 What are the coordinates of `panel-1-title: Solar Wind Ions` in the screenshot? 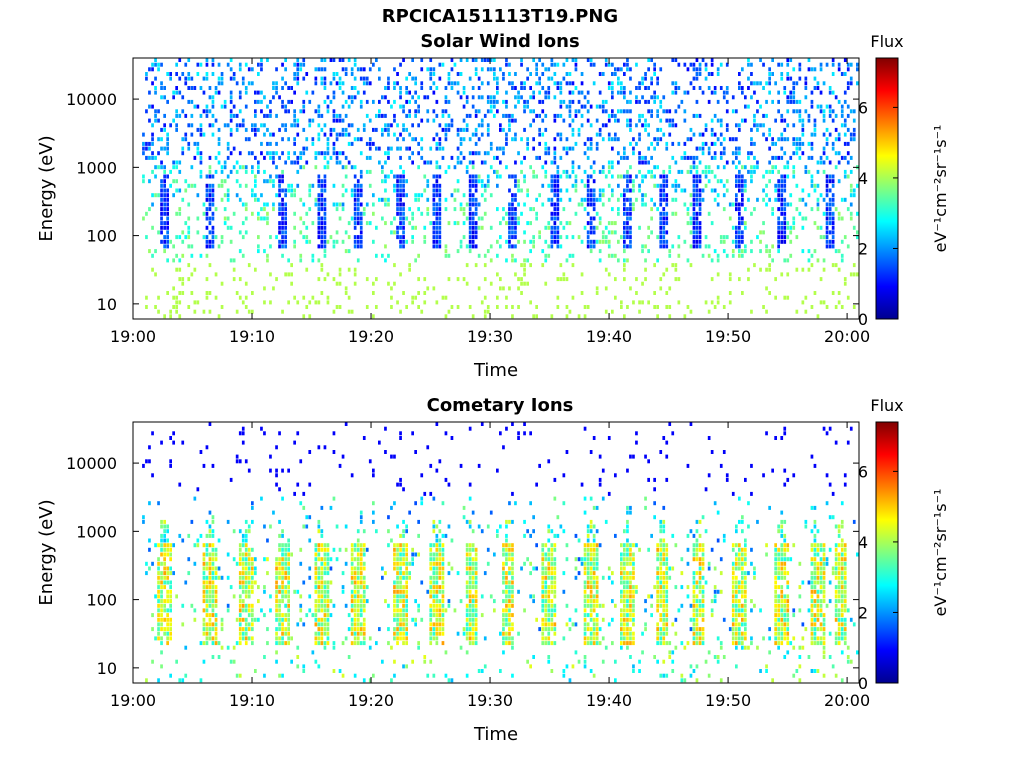 It's located at (500, 41).